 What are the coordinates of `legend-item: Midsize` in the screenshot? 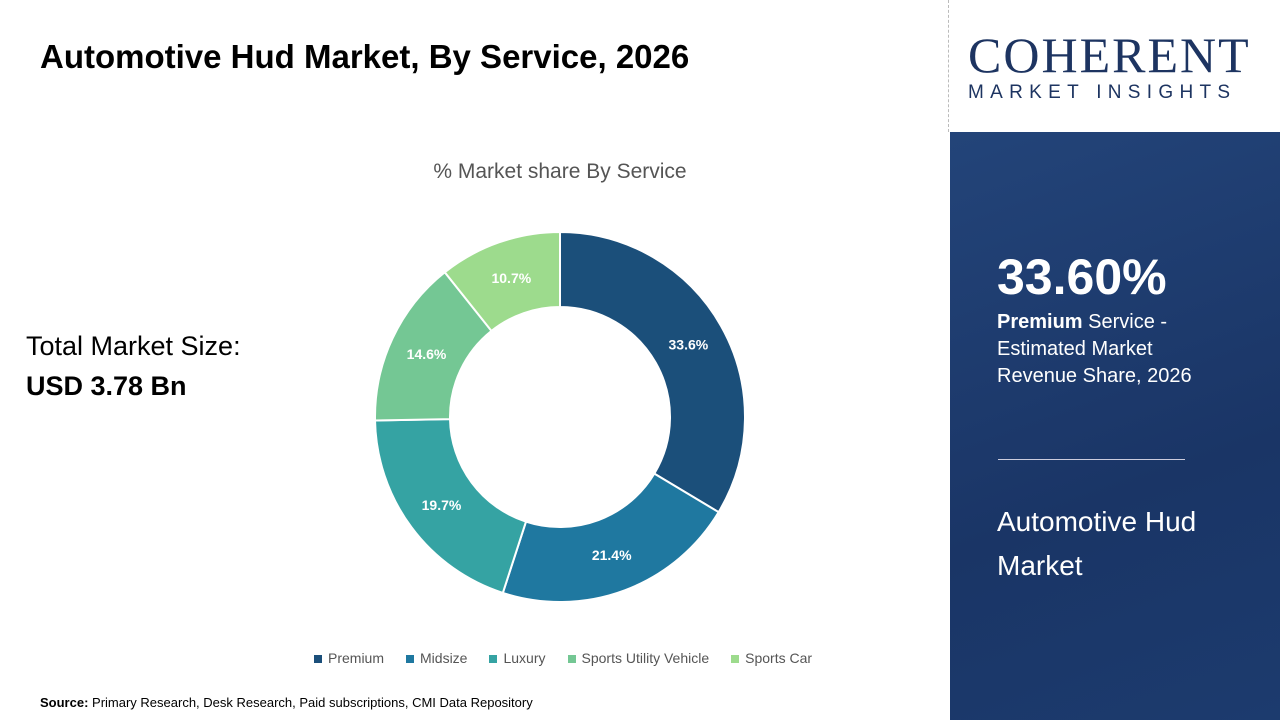 It's located at (436, 658).